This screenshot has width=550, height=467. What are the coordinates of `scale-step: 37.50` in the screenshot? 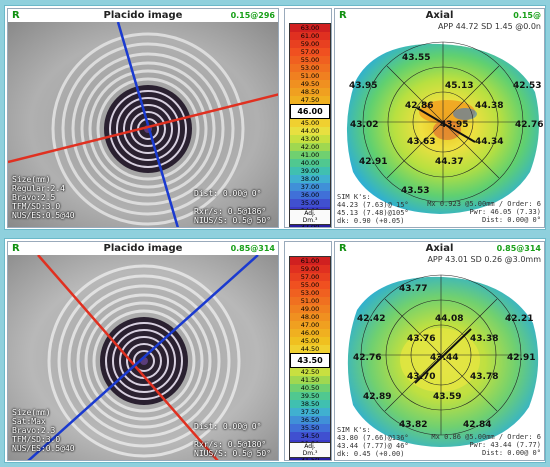 It's located at (310, 412).